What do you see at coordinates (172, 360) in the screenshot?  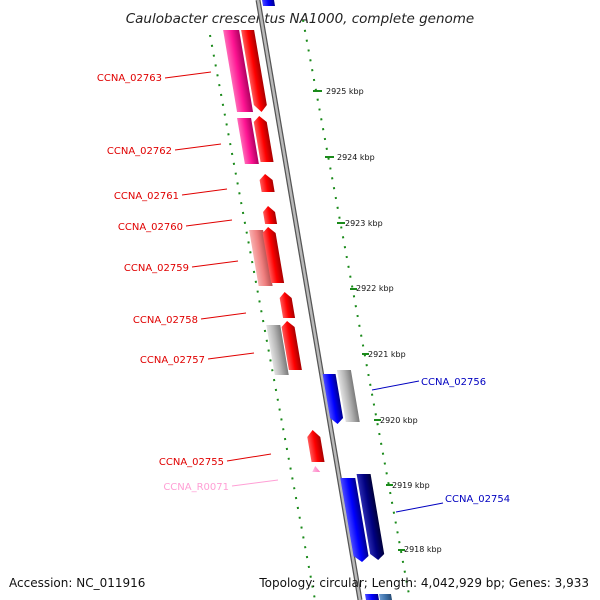 I see `gene-label: CCNA_02757` at bounding box center [172, 360].